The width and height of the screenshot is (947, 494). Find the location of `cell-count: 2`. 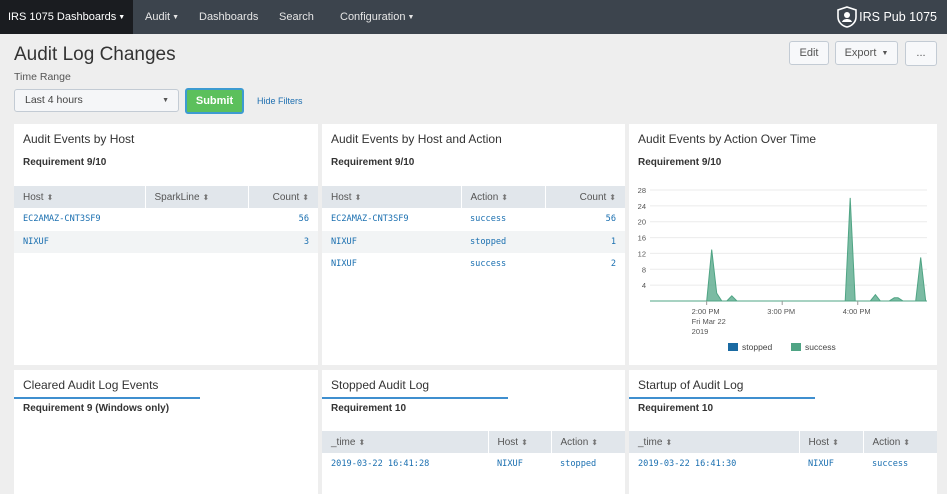

cell-count: 2 is located at coordinates (613, 264).